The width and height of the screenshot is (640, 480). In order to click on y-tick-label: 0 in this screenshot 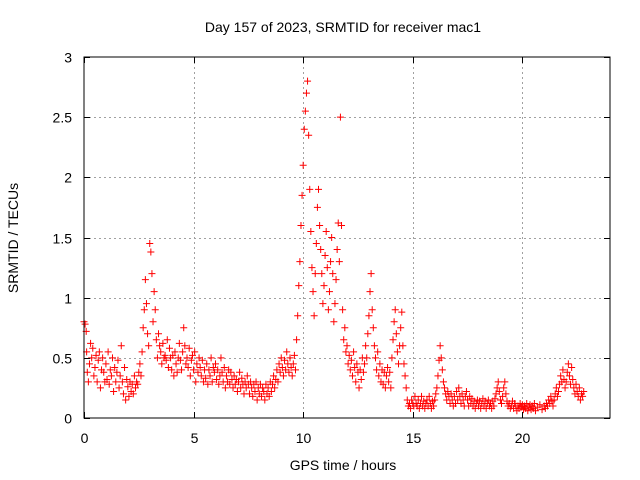, I will do `click(68, 419)`.